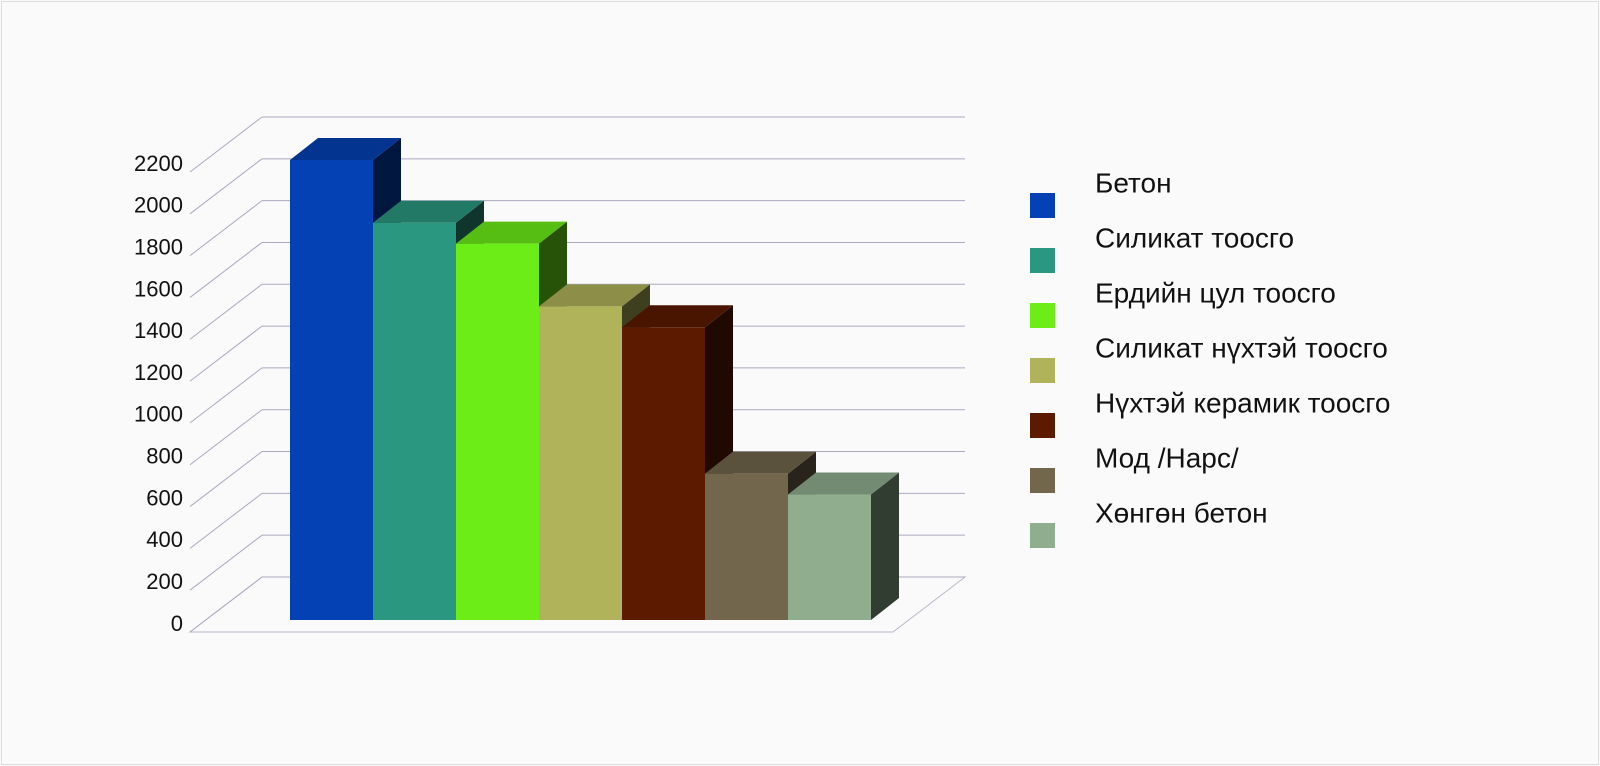 This screenshot has height=766, width=1600. I want to click on y-tick-label: 1200, so click(158, 372).